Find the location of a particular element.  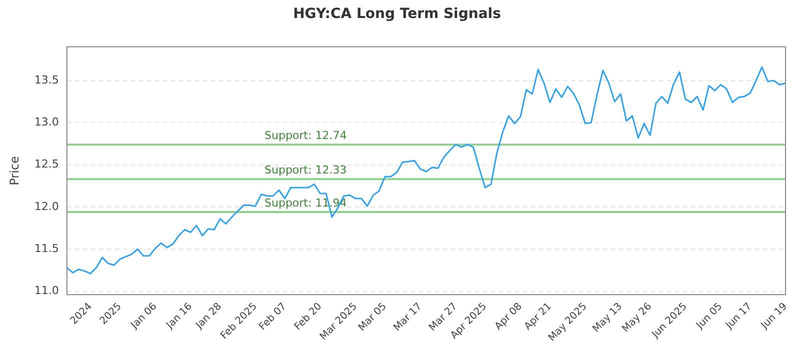

x-tick-label: Jan 28 is located at coordinates (208, 316).